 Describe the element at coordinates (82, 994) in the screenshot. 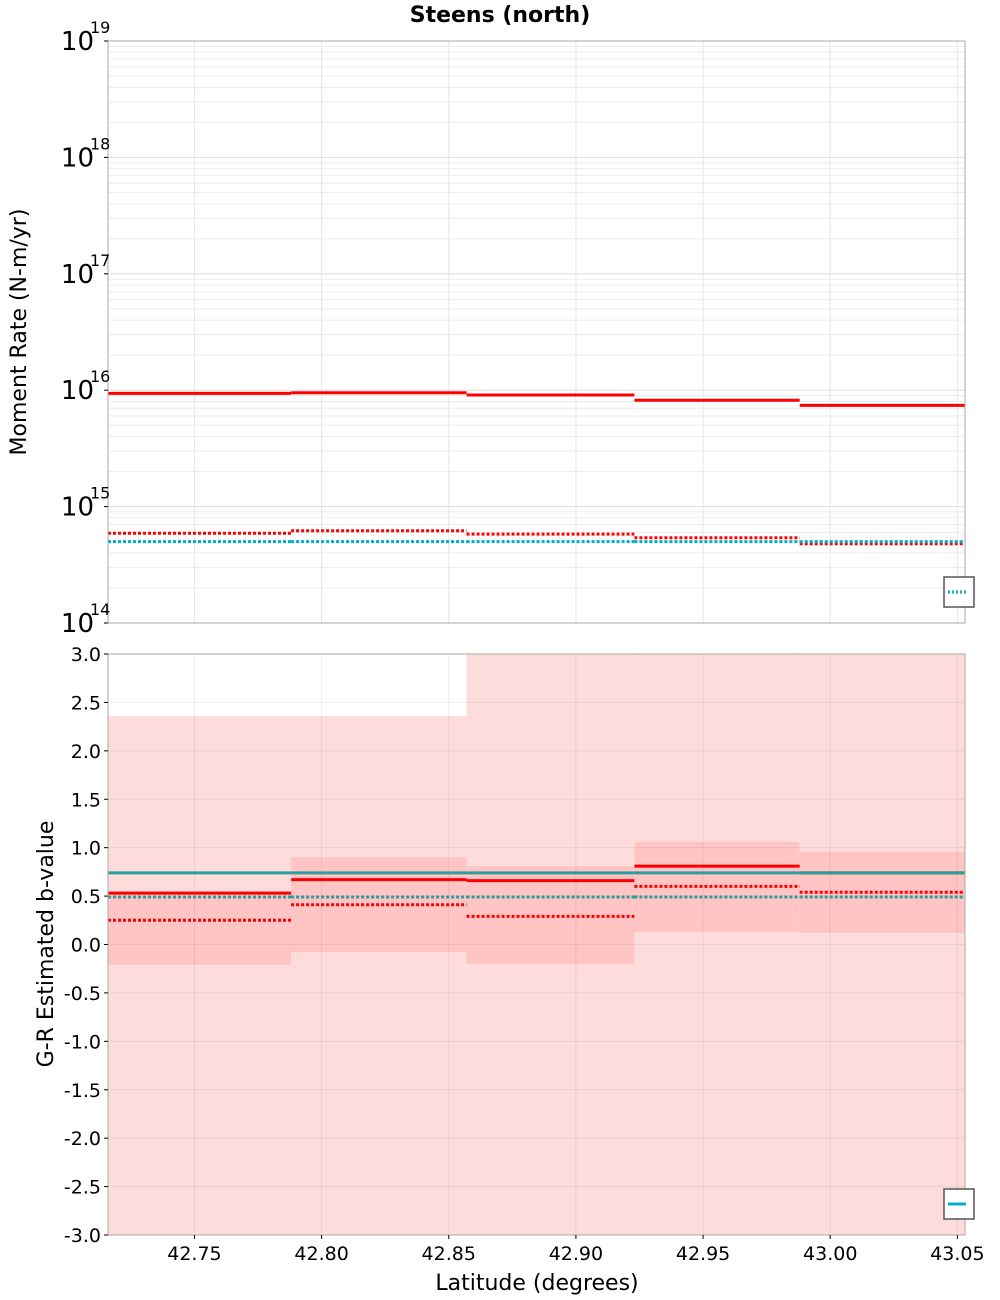

I see `bottom-y-tick-label: -0.5` at that location.